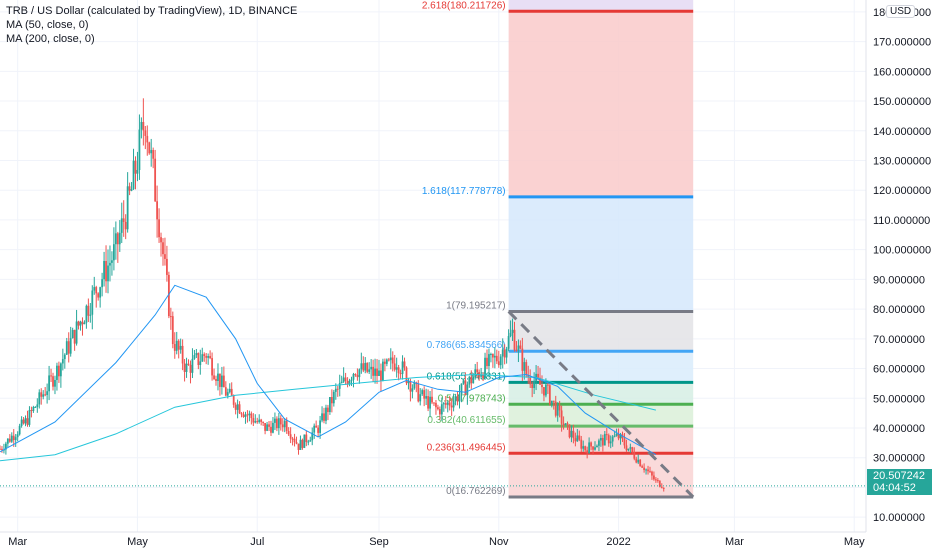 The image size is (932, 550). I want to click on legend-ma200: MA (200, close, 0), so click(50, 39).